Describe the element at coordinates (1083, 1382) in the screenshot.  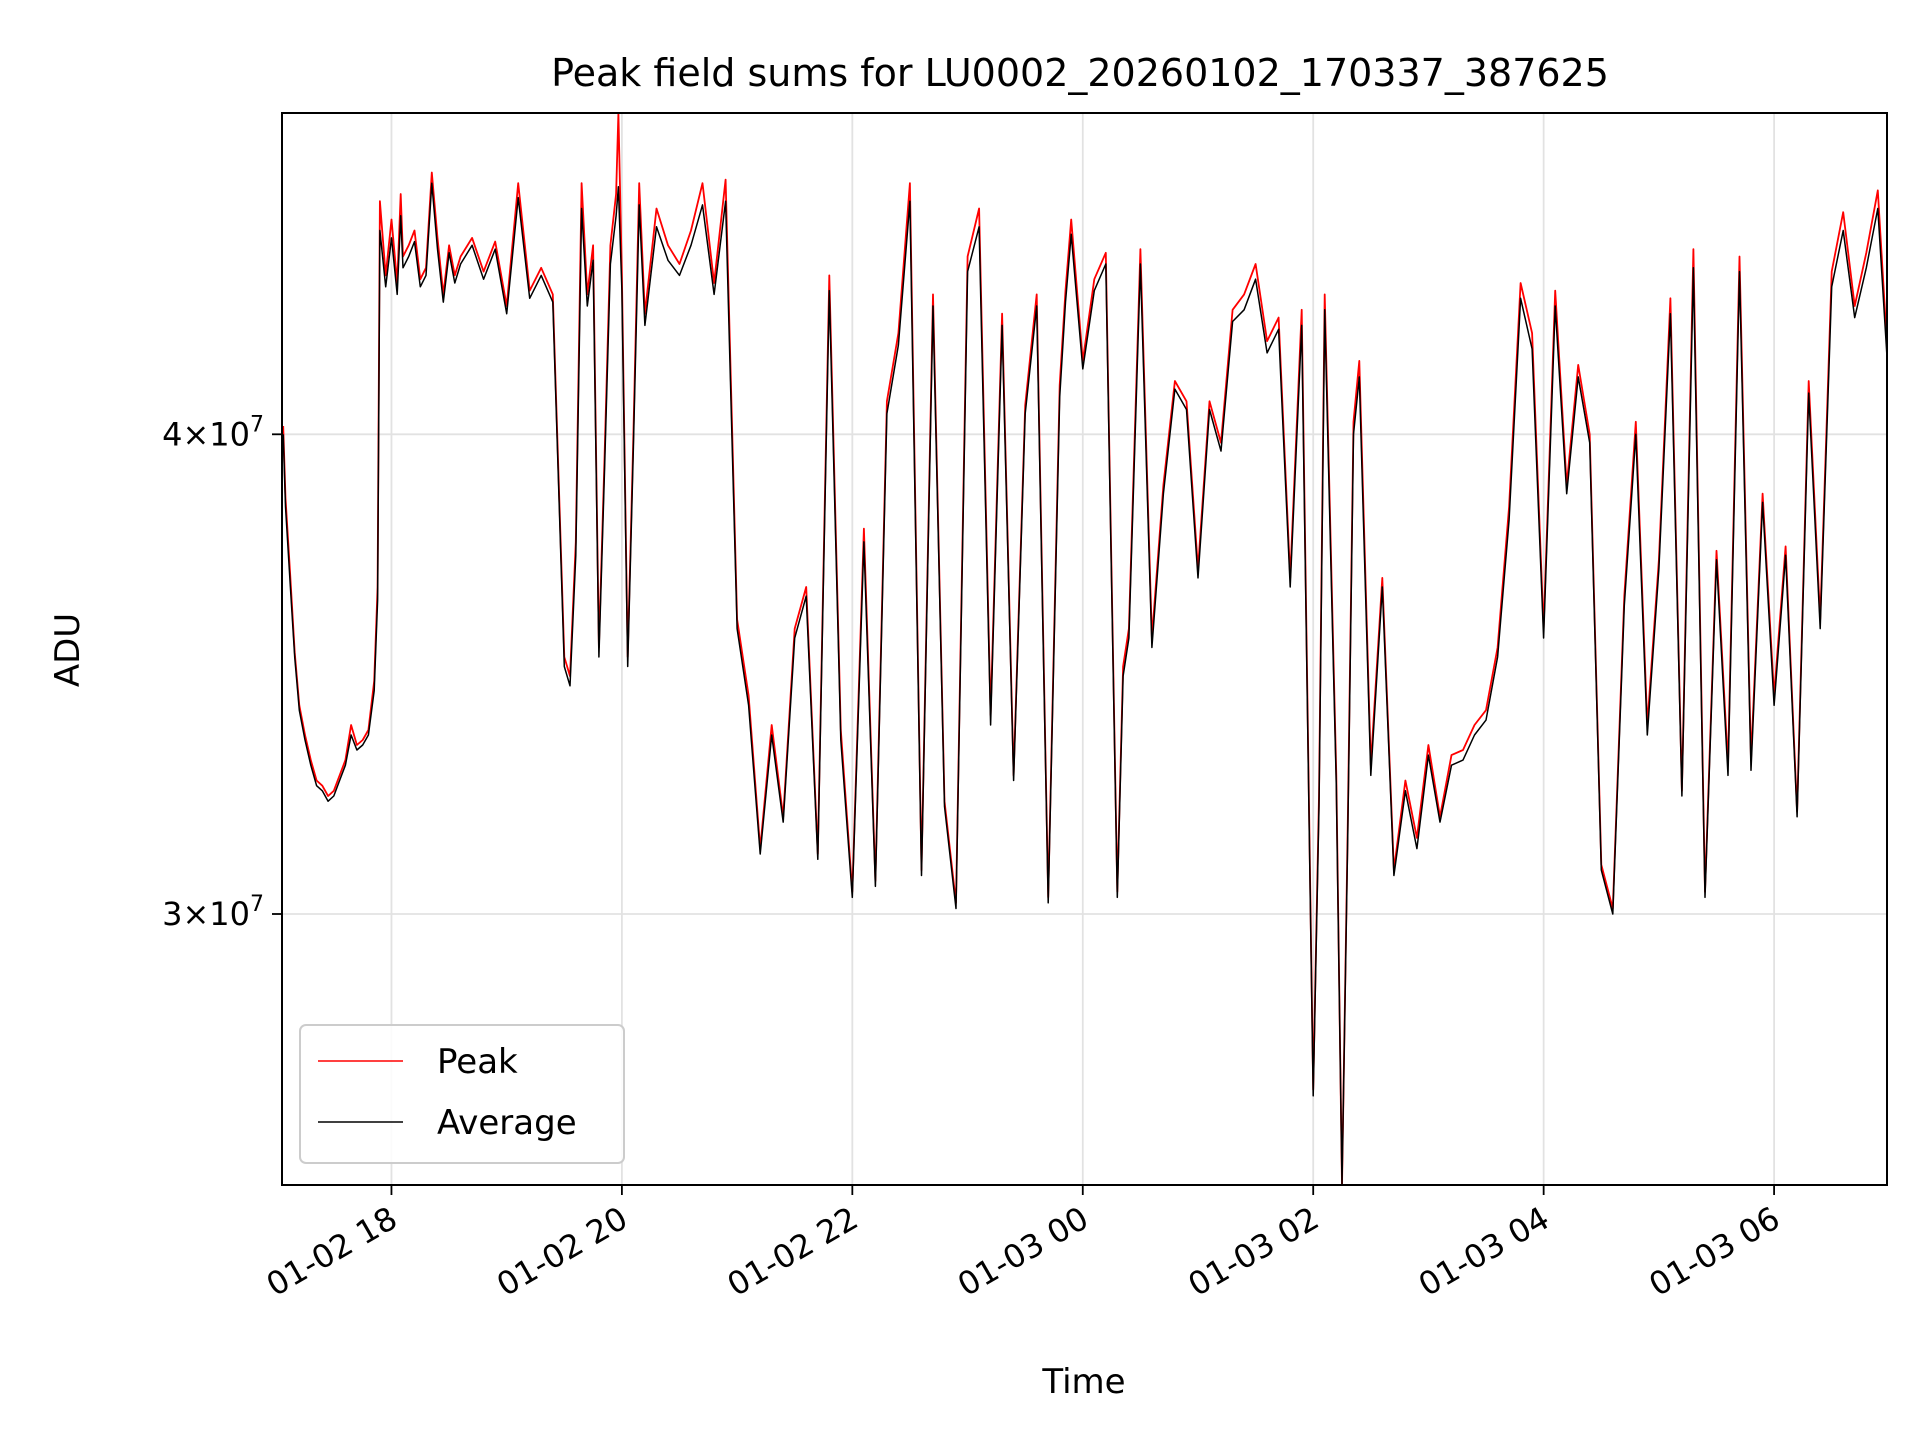
I see `x-axis-label: Time` at that location.